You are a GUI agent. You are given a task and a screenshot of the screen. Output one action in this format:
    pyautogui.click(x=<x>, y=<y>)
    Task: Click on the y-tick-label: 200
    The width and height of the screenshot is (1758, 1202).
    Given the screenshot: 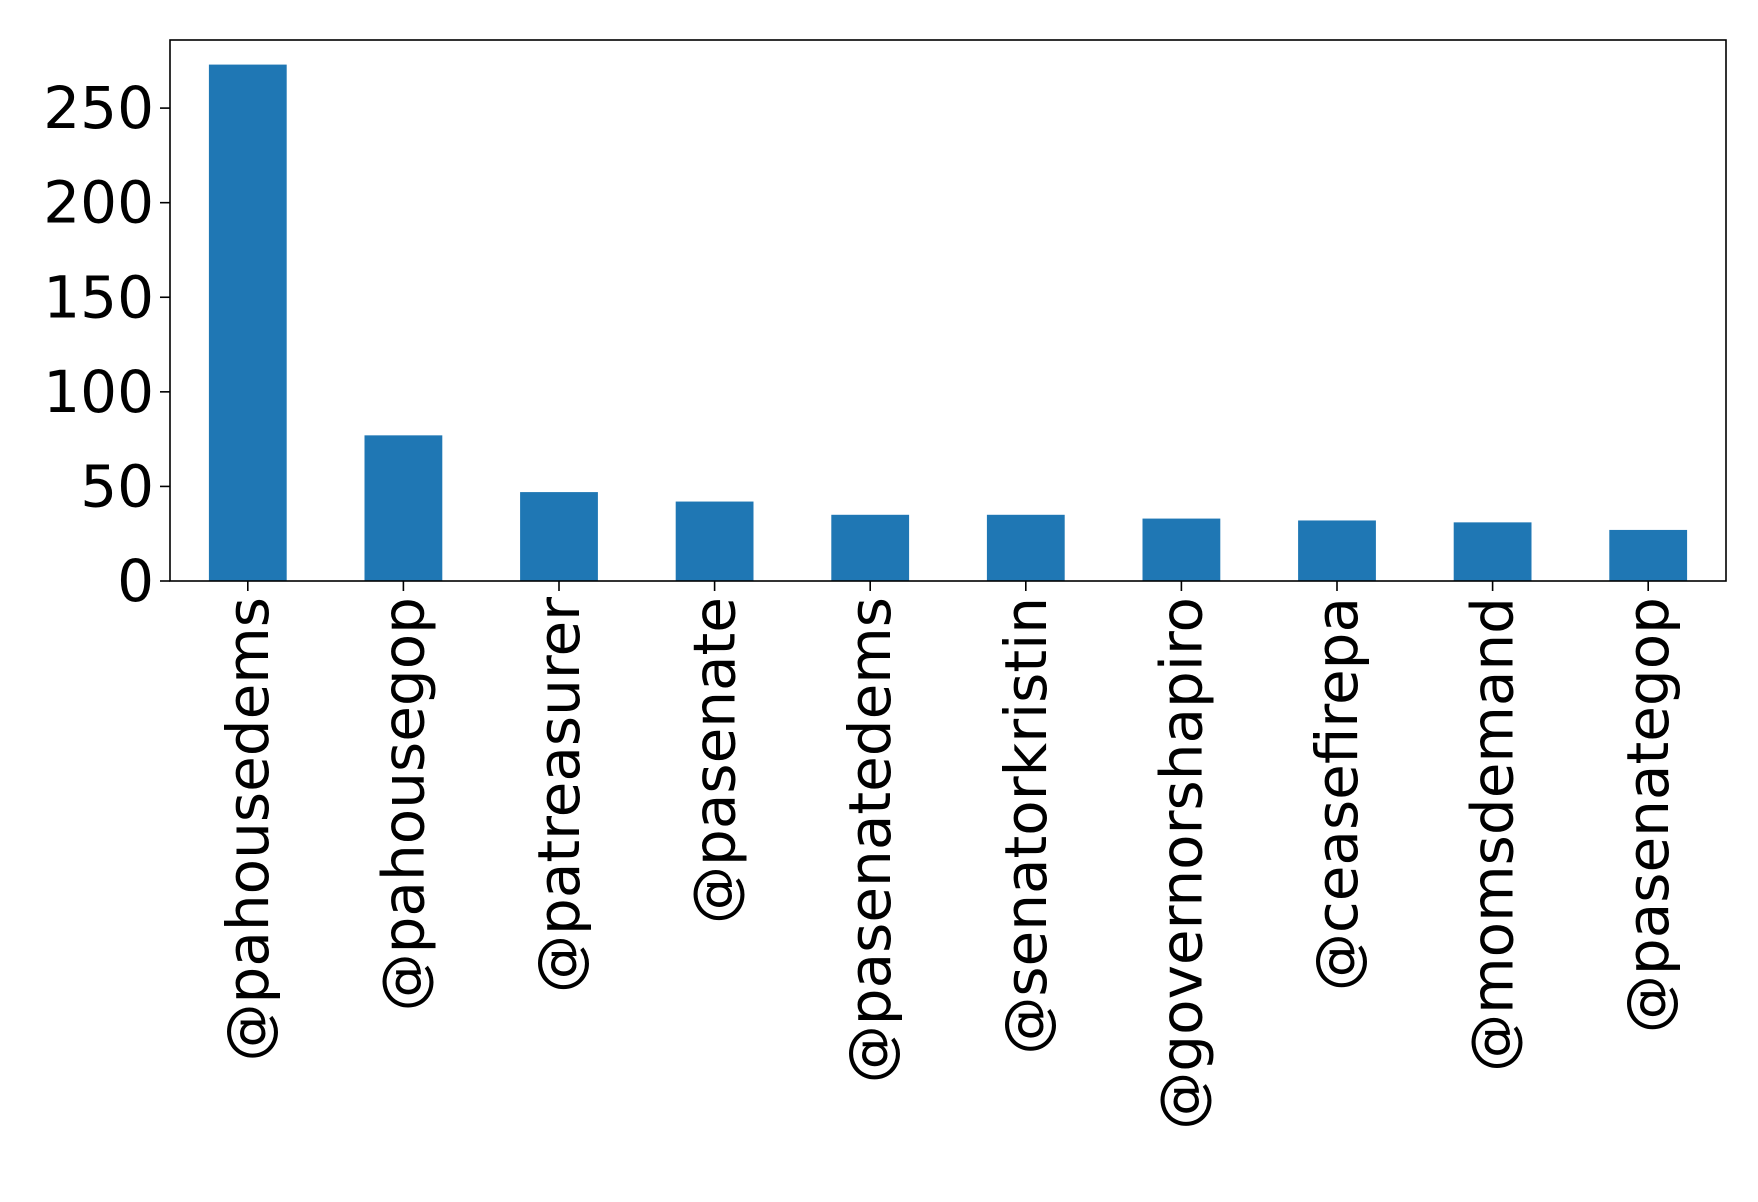 What is the action you would take?
    pyautogui.click(x=98, y=203)
    